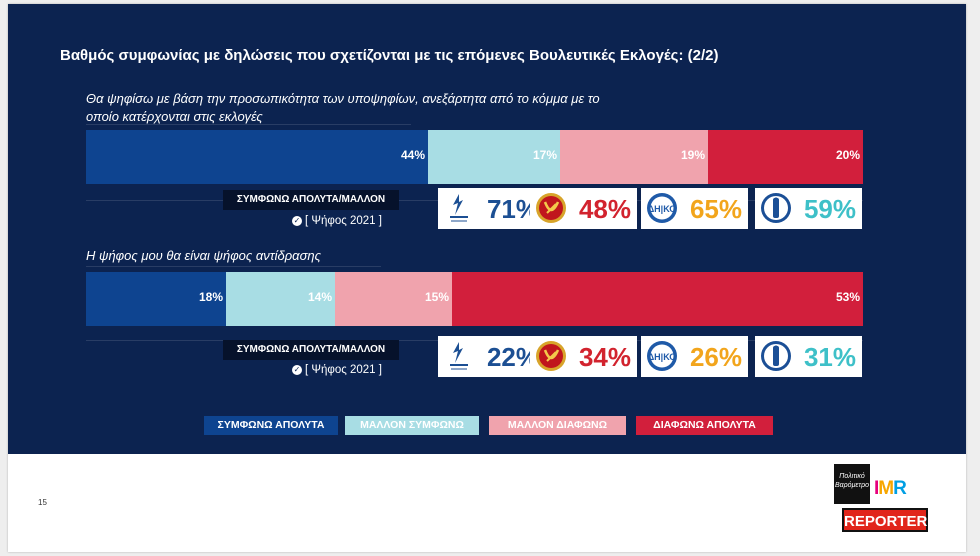 This screenshot has width=980, height=556. I want to click on bar-segment: 18%, so click(156, 299).